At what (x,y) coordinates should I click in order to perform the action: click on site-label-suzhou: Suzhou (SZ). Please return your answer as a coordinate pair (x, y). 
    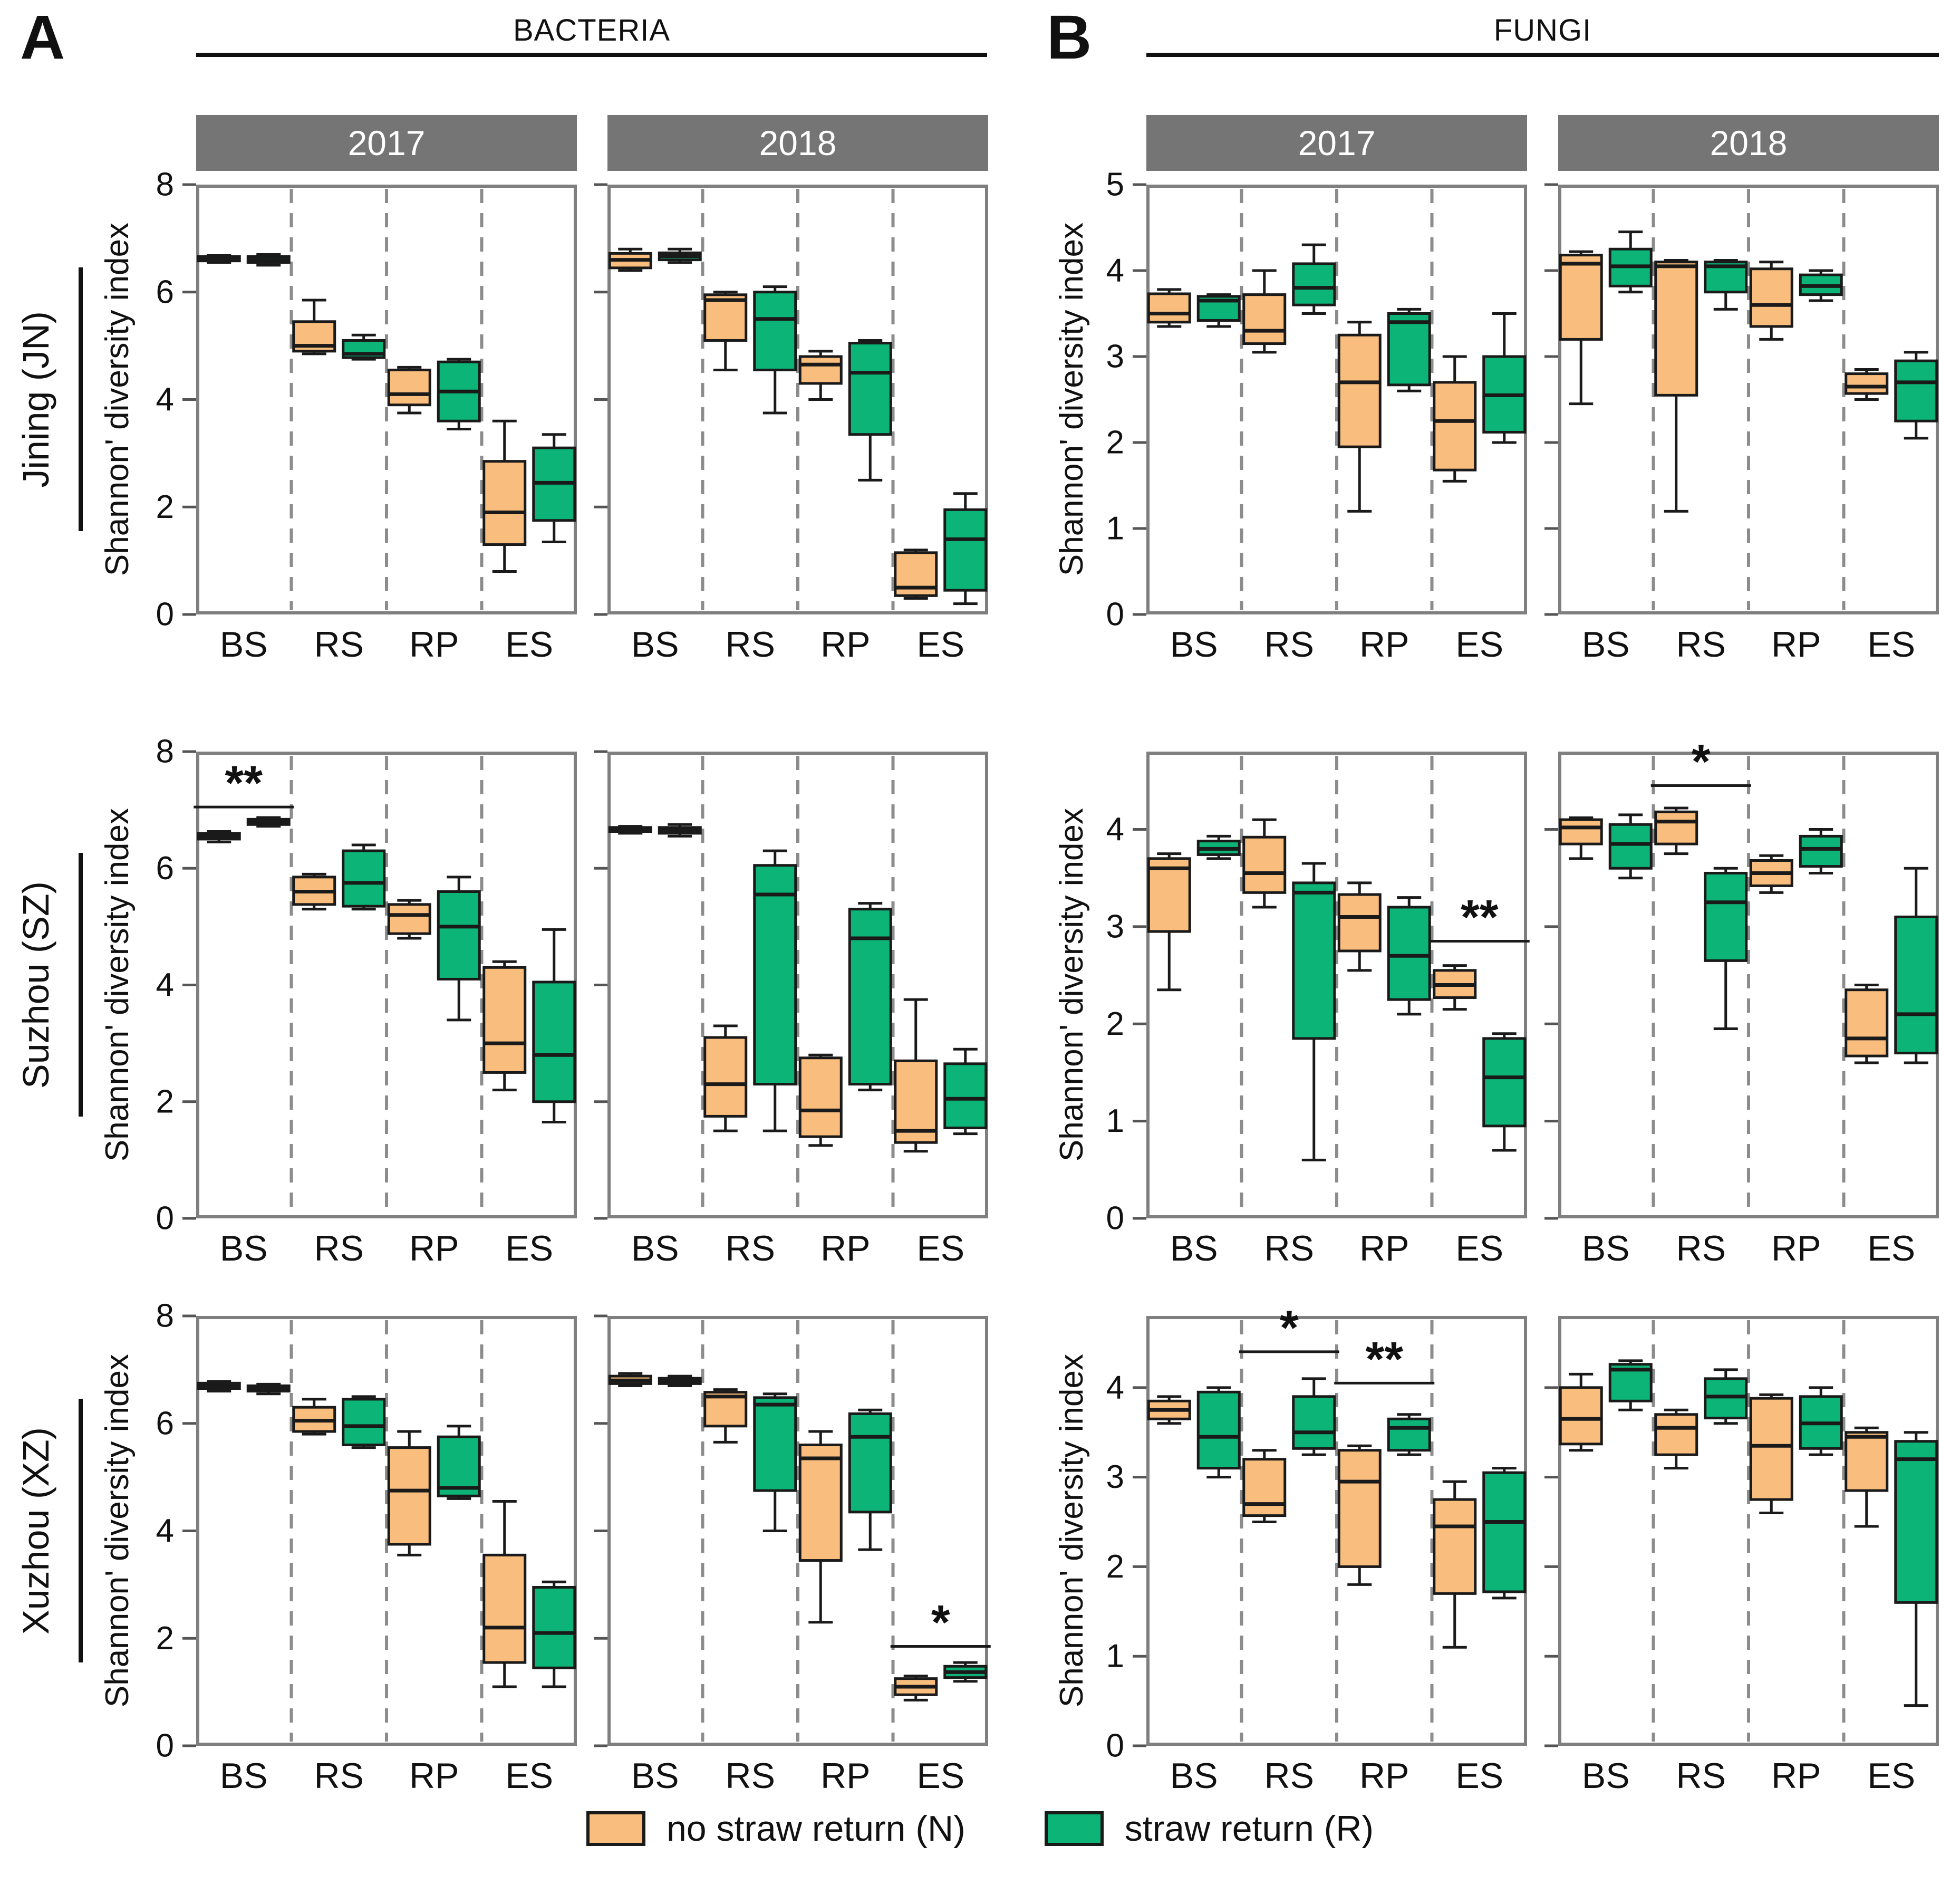
    Looking at the image, I should click on (35, 985).